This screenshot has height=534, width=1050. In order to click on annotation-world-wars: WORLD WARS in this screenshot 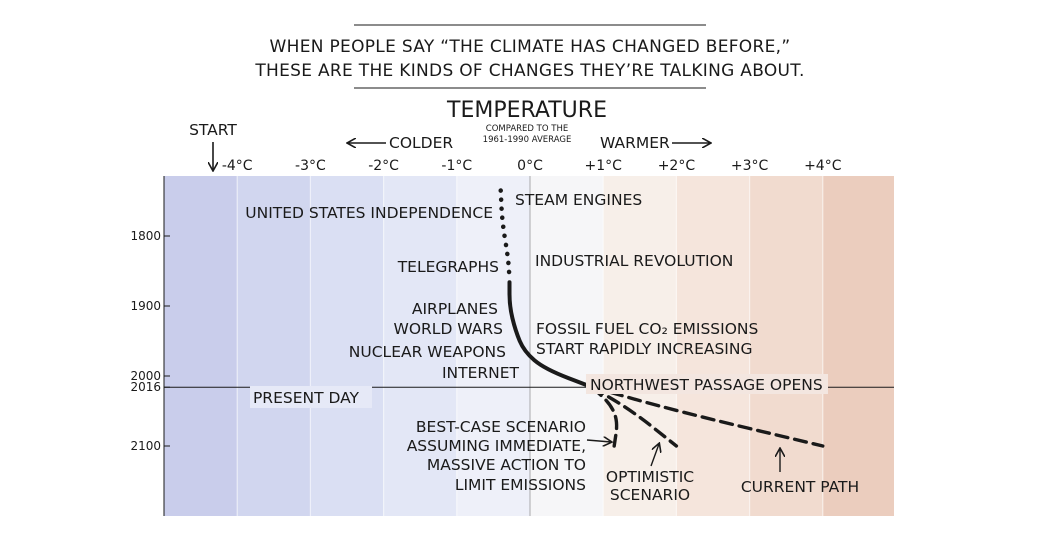, I will do `click(448, 329)`.